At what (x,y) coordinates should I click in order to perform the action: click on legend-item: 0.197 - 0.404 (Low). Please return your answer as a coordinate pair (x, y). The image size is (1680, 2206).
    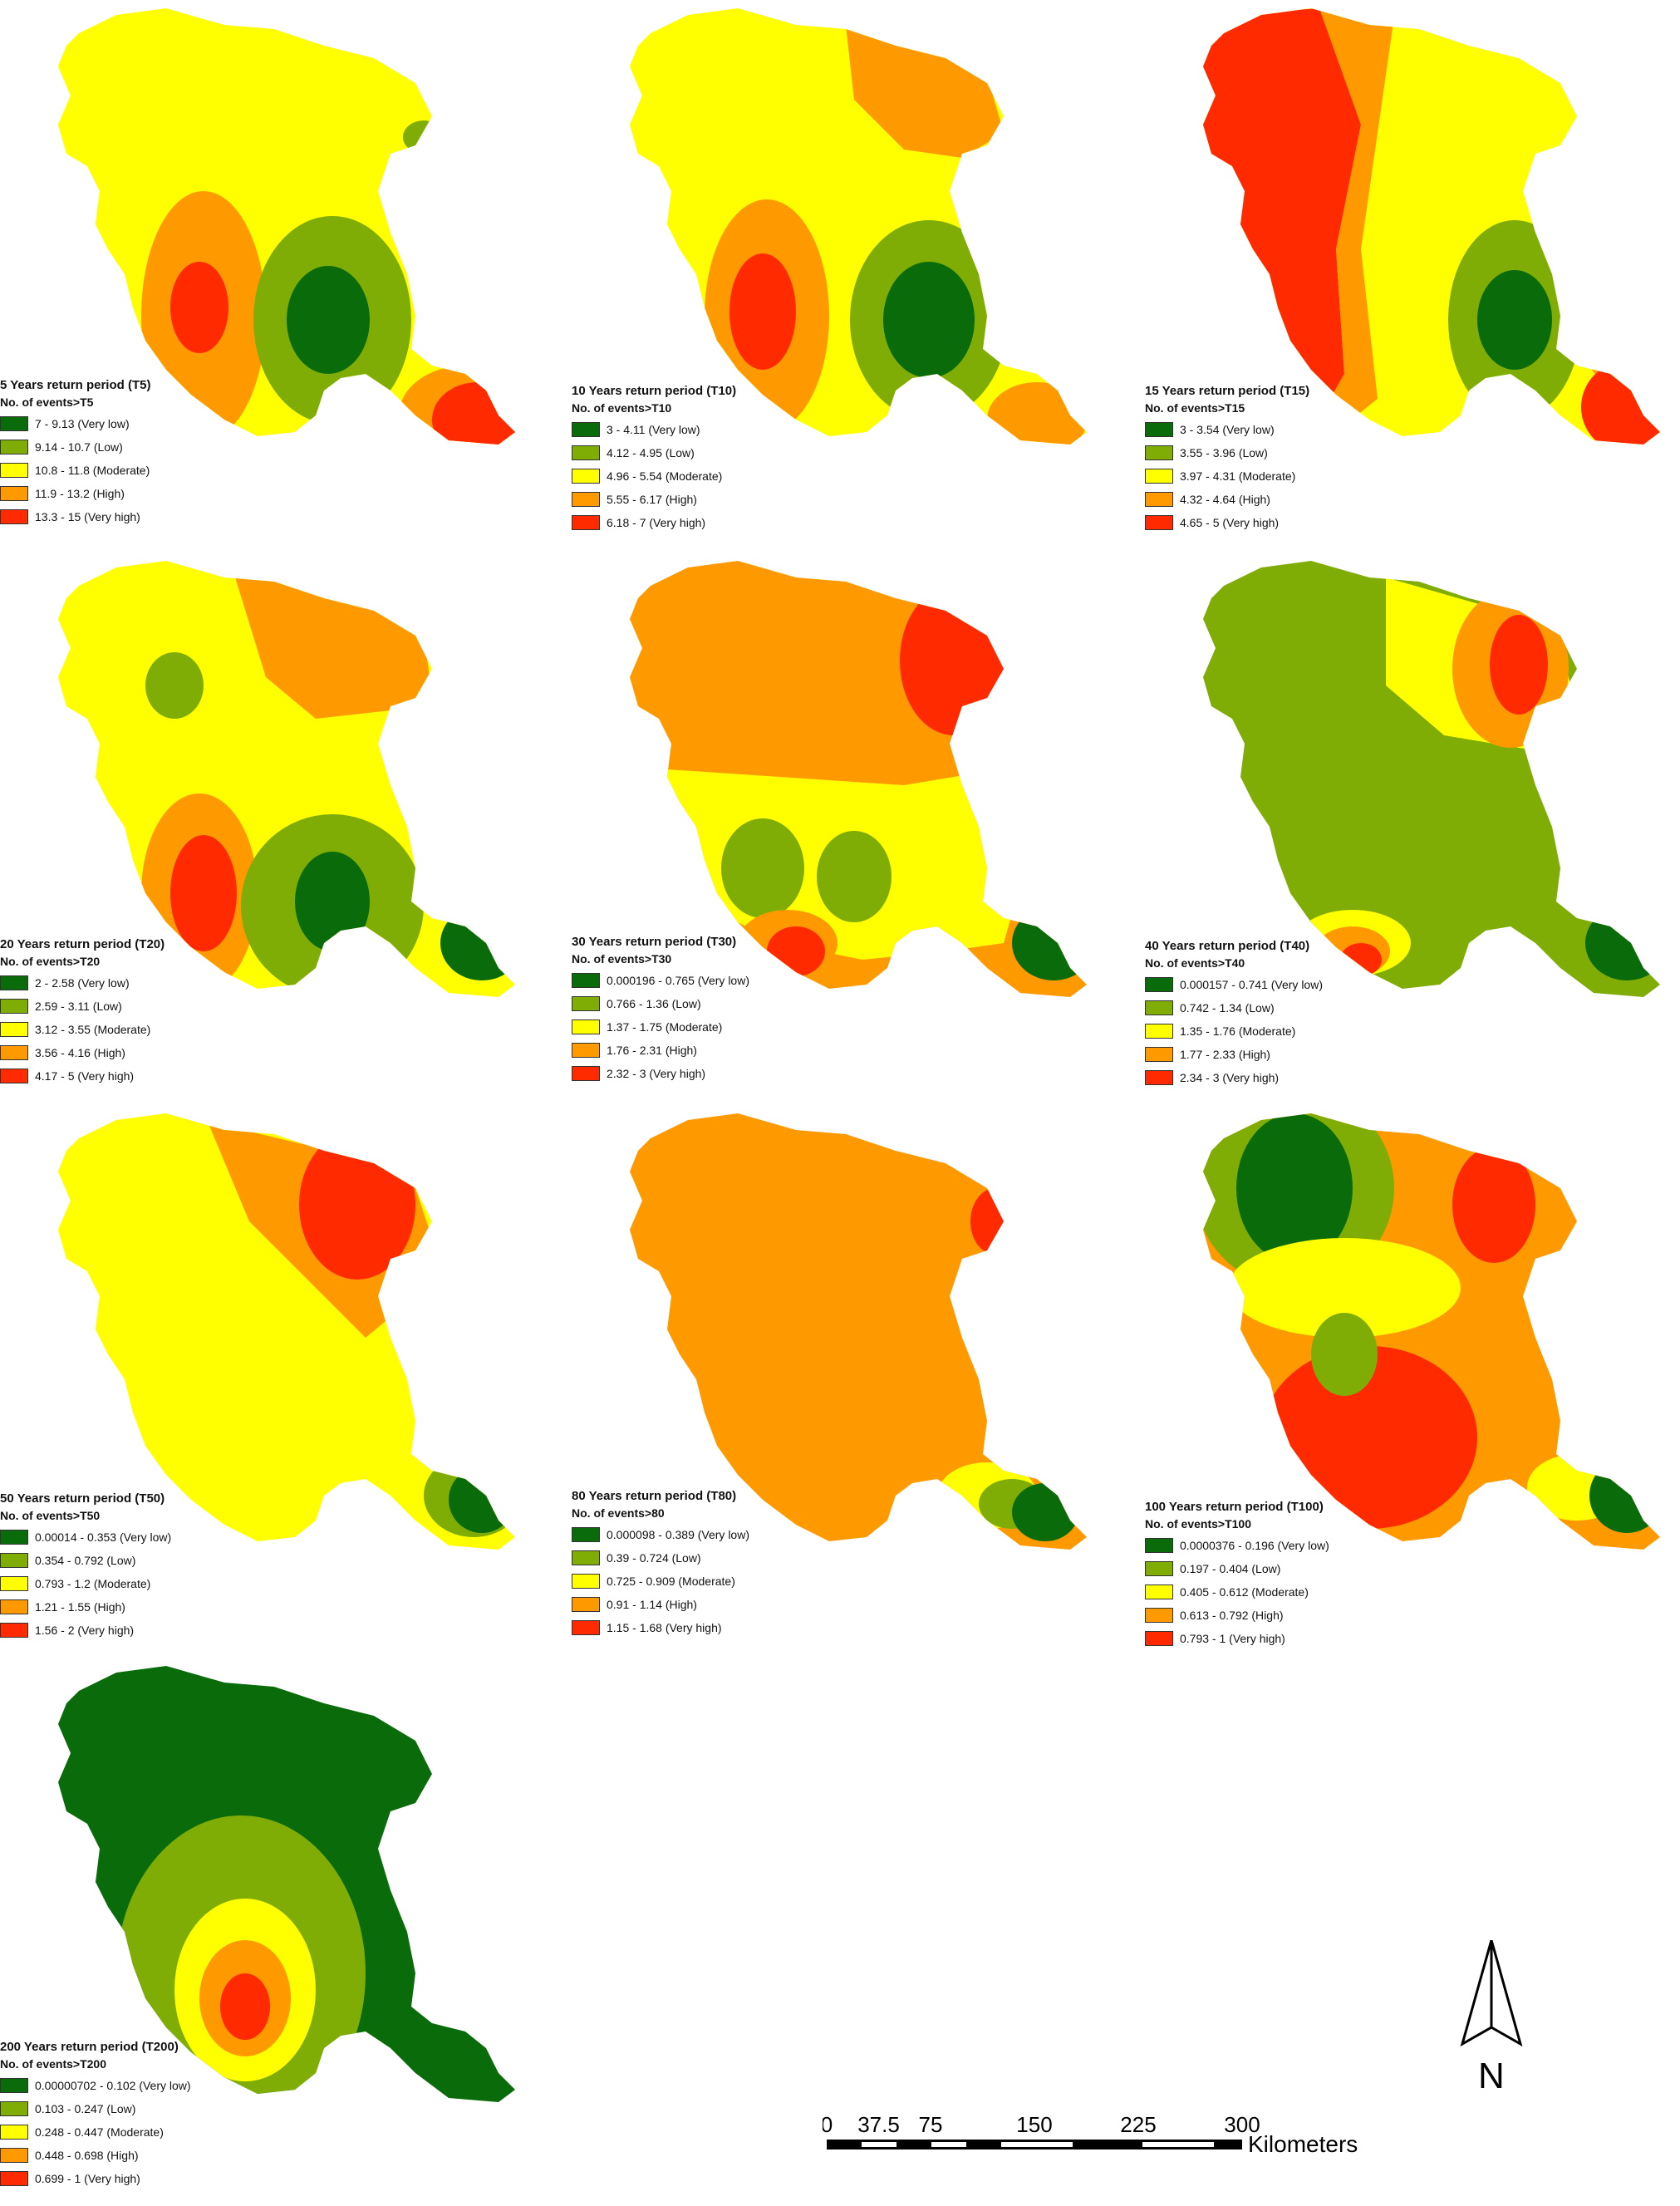
    Looking at the image, I should click on (1237, 1568).